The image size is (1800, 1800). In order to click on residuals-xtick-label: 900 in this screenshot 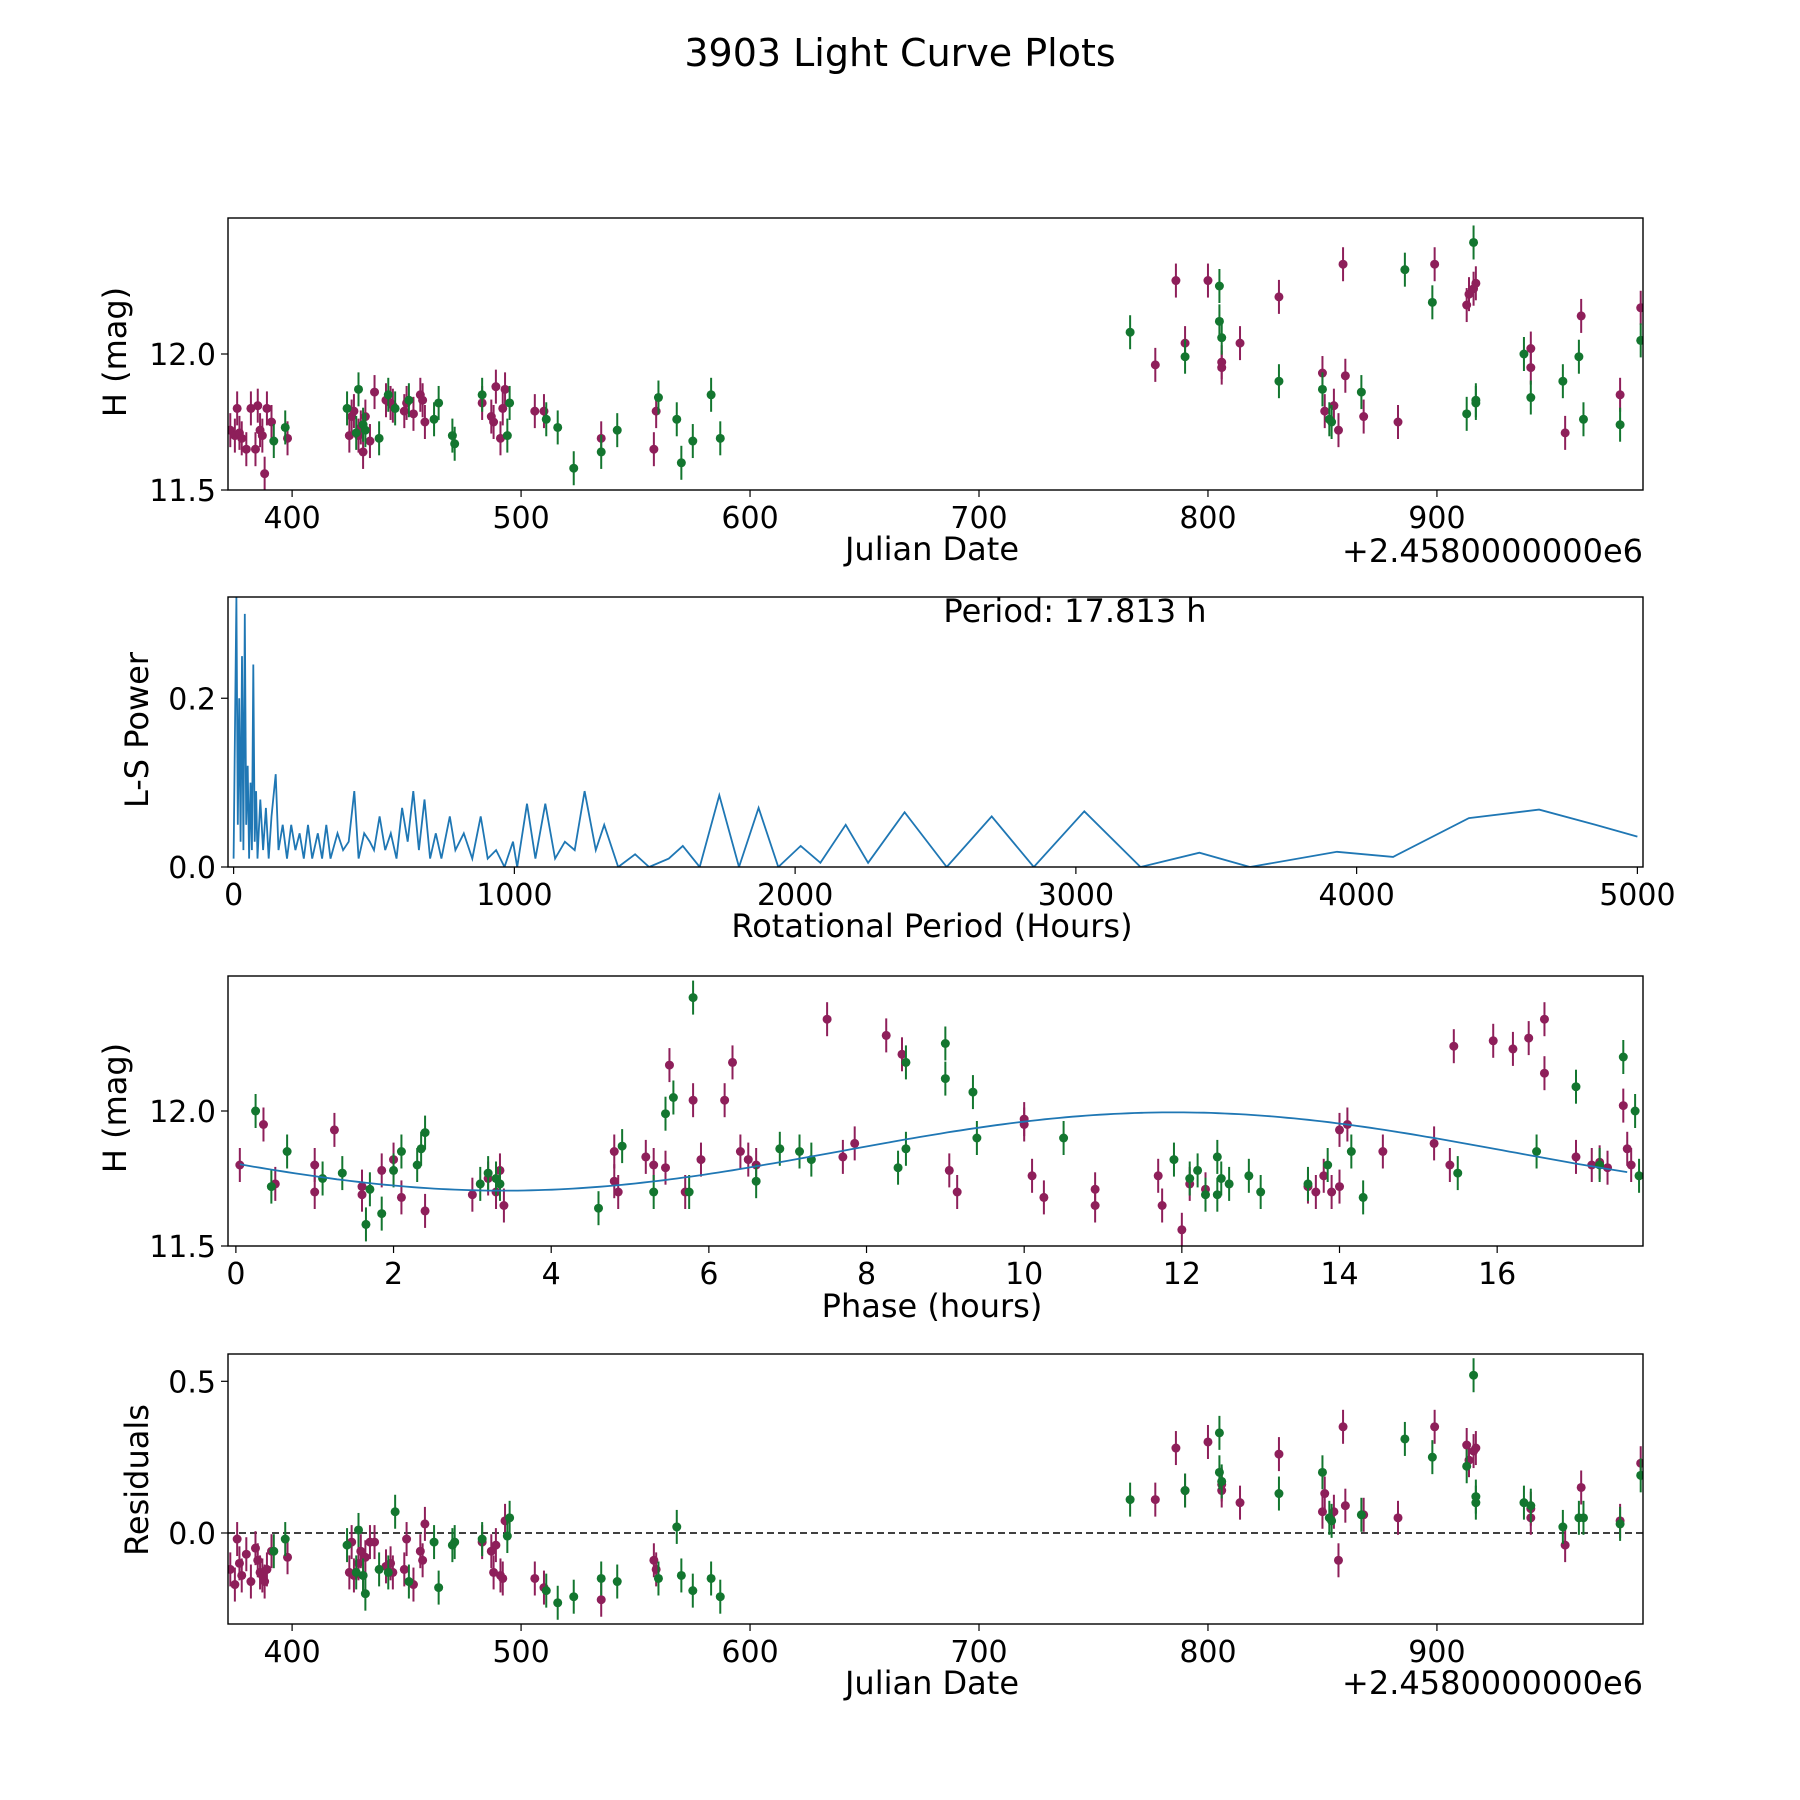, I will do `click(1436, 1652)`.